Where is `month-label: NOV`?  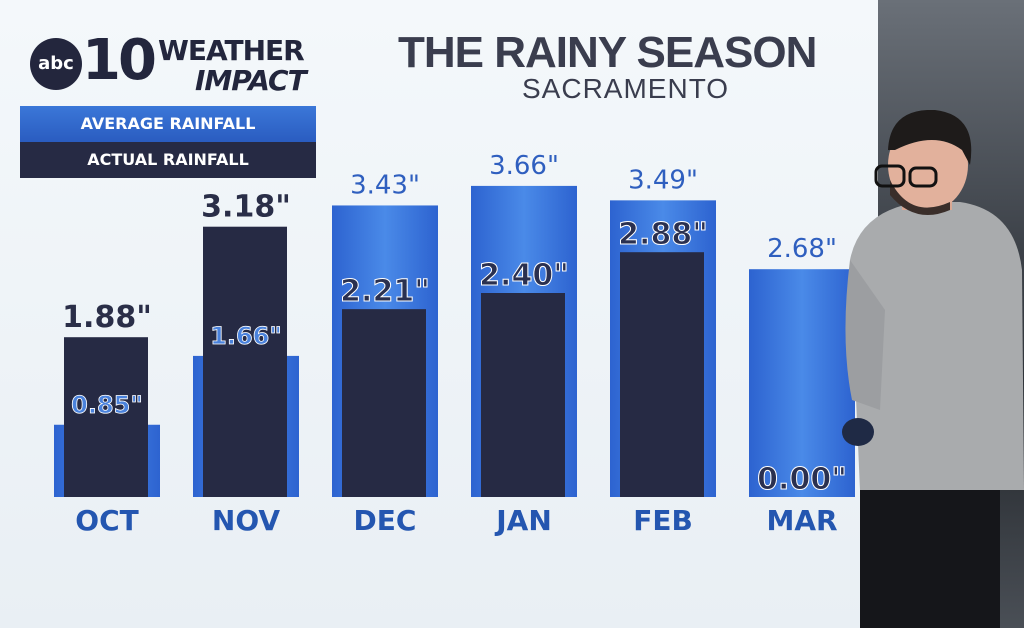 month-label: NOV is located at coordinates (246, 520).